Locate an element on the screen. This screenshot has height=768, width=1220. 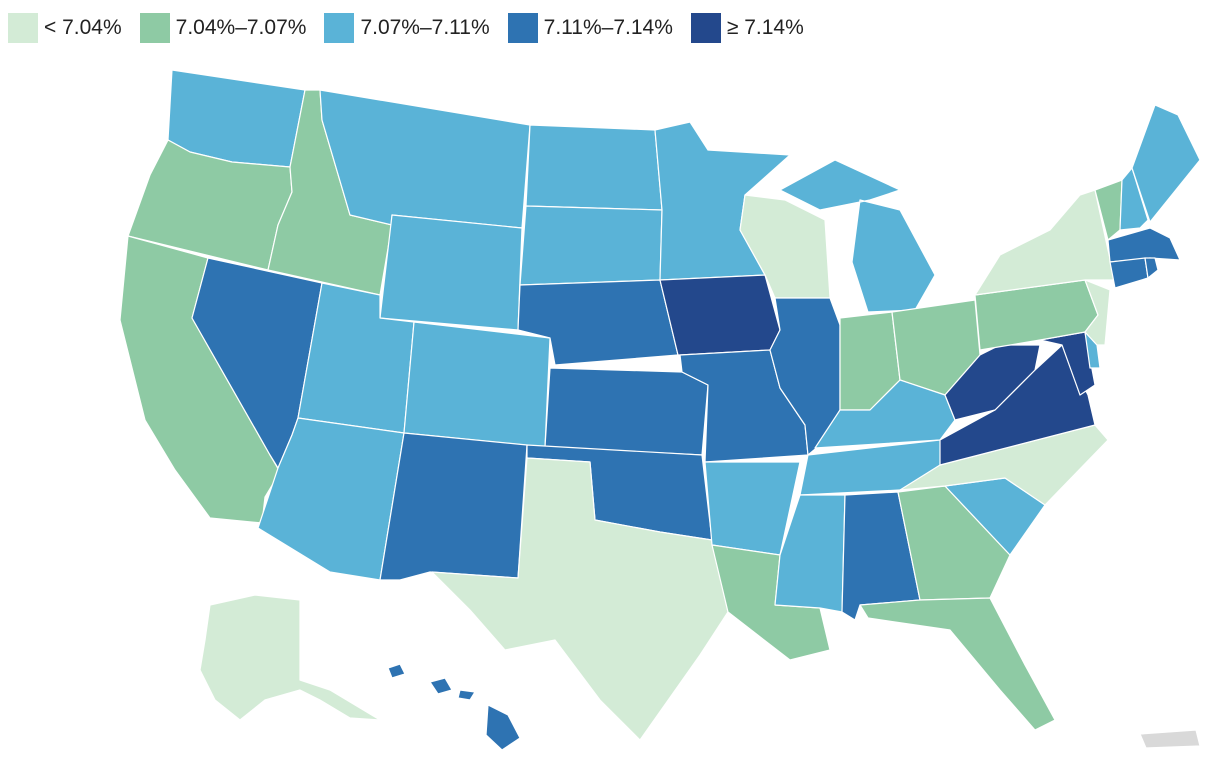
legend-item: 7.04%–7.07% is located at coordinates (223, 28).